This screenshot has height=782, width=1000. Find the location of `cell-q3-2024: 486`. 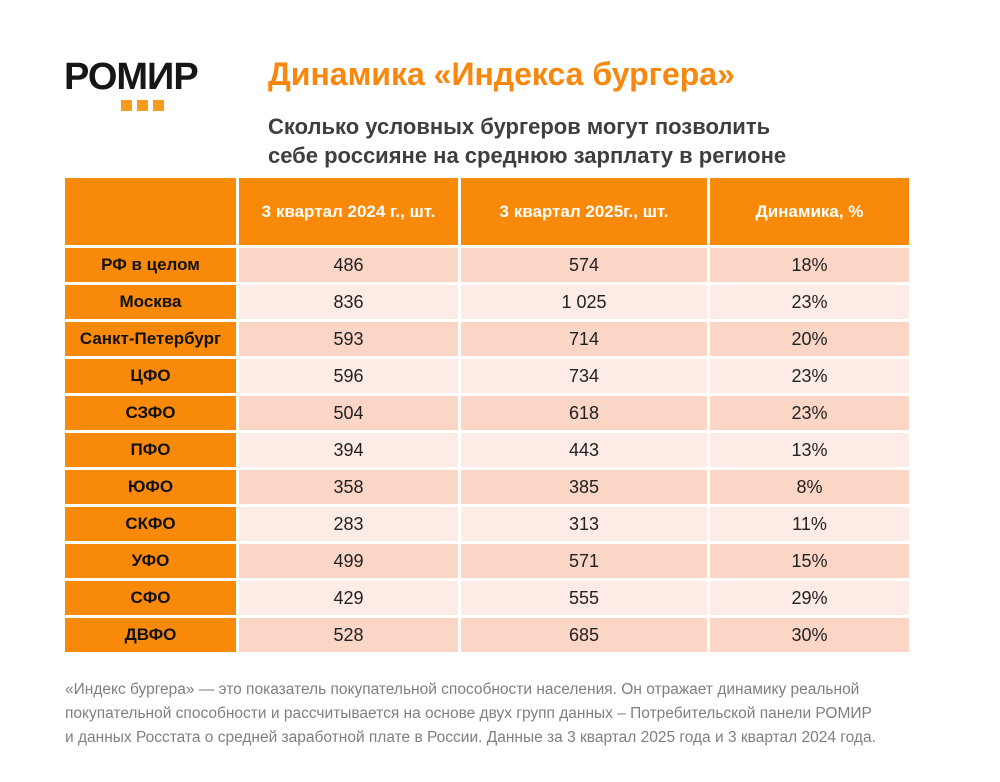

cell-q3-2024: 486 is located at coordinates (348, 265).